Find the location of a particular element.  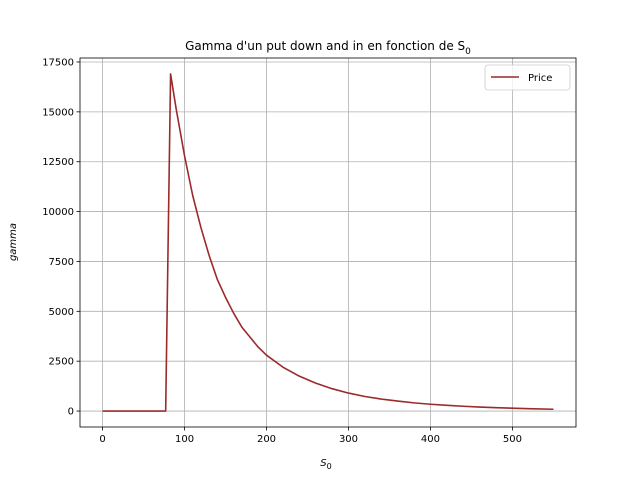

x-tick-label: 0 is located at coordinates (102, 439).